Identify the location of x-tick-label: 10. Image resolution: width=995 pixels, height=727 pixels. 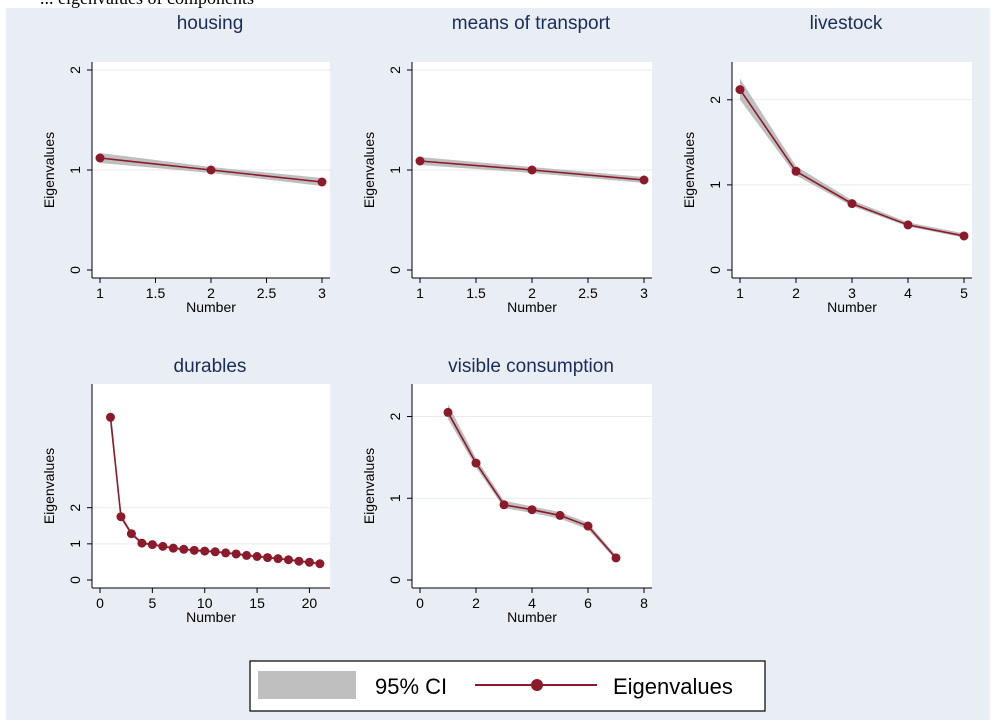
(205, 603).